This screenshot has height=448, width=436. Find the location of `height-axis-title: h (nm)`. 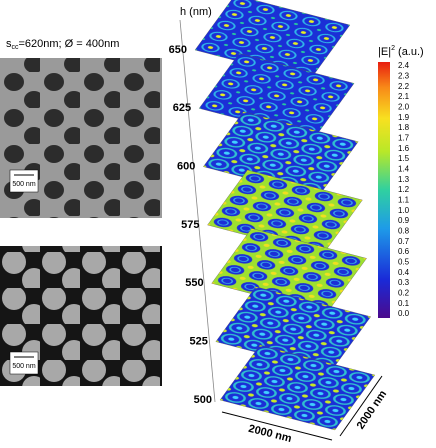

height-axis-title: h (nm) is located at coordinates (196, 12).